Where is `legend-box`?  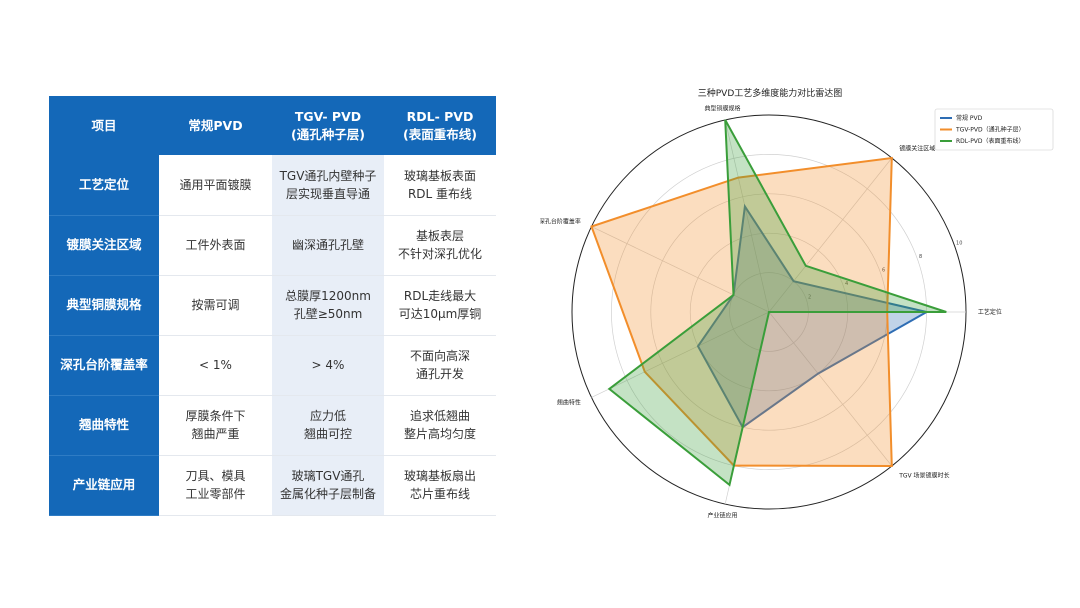 legend-box is located at coordinates (994, 129).